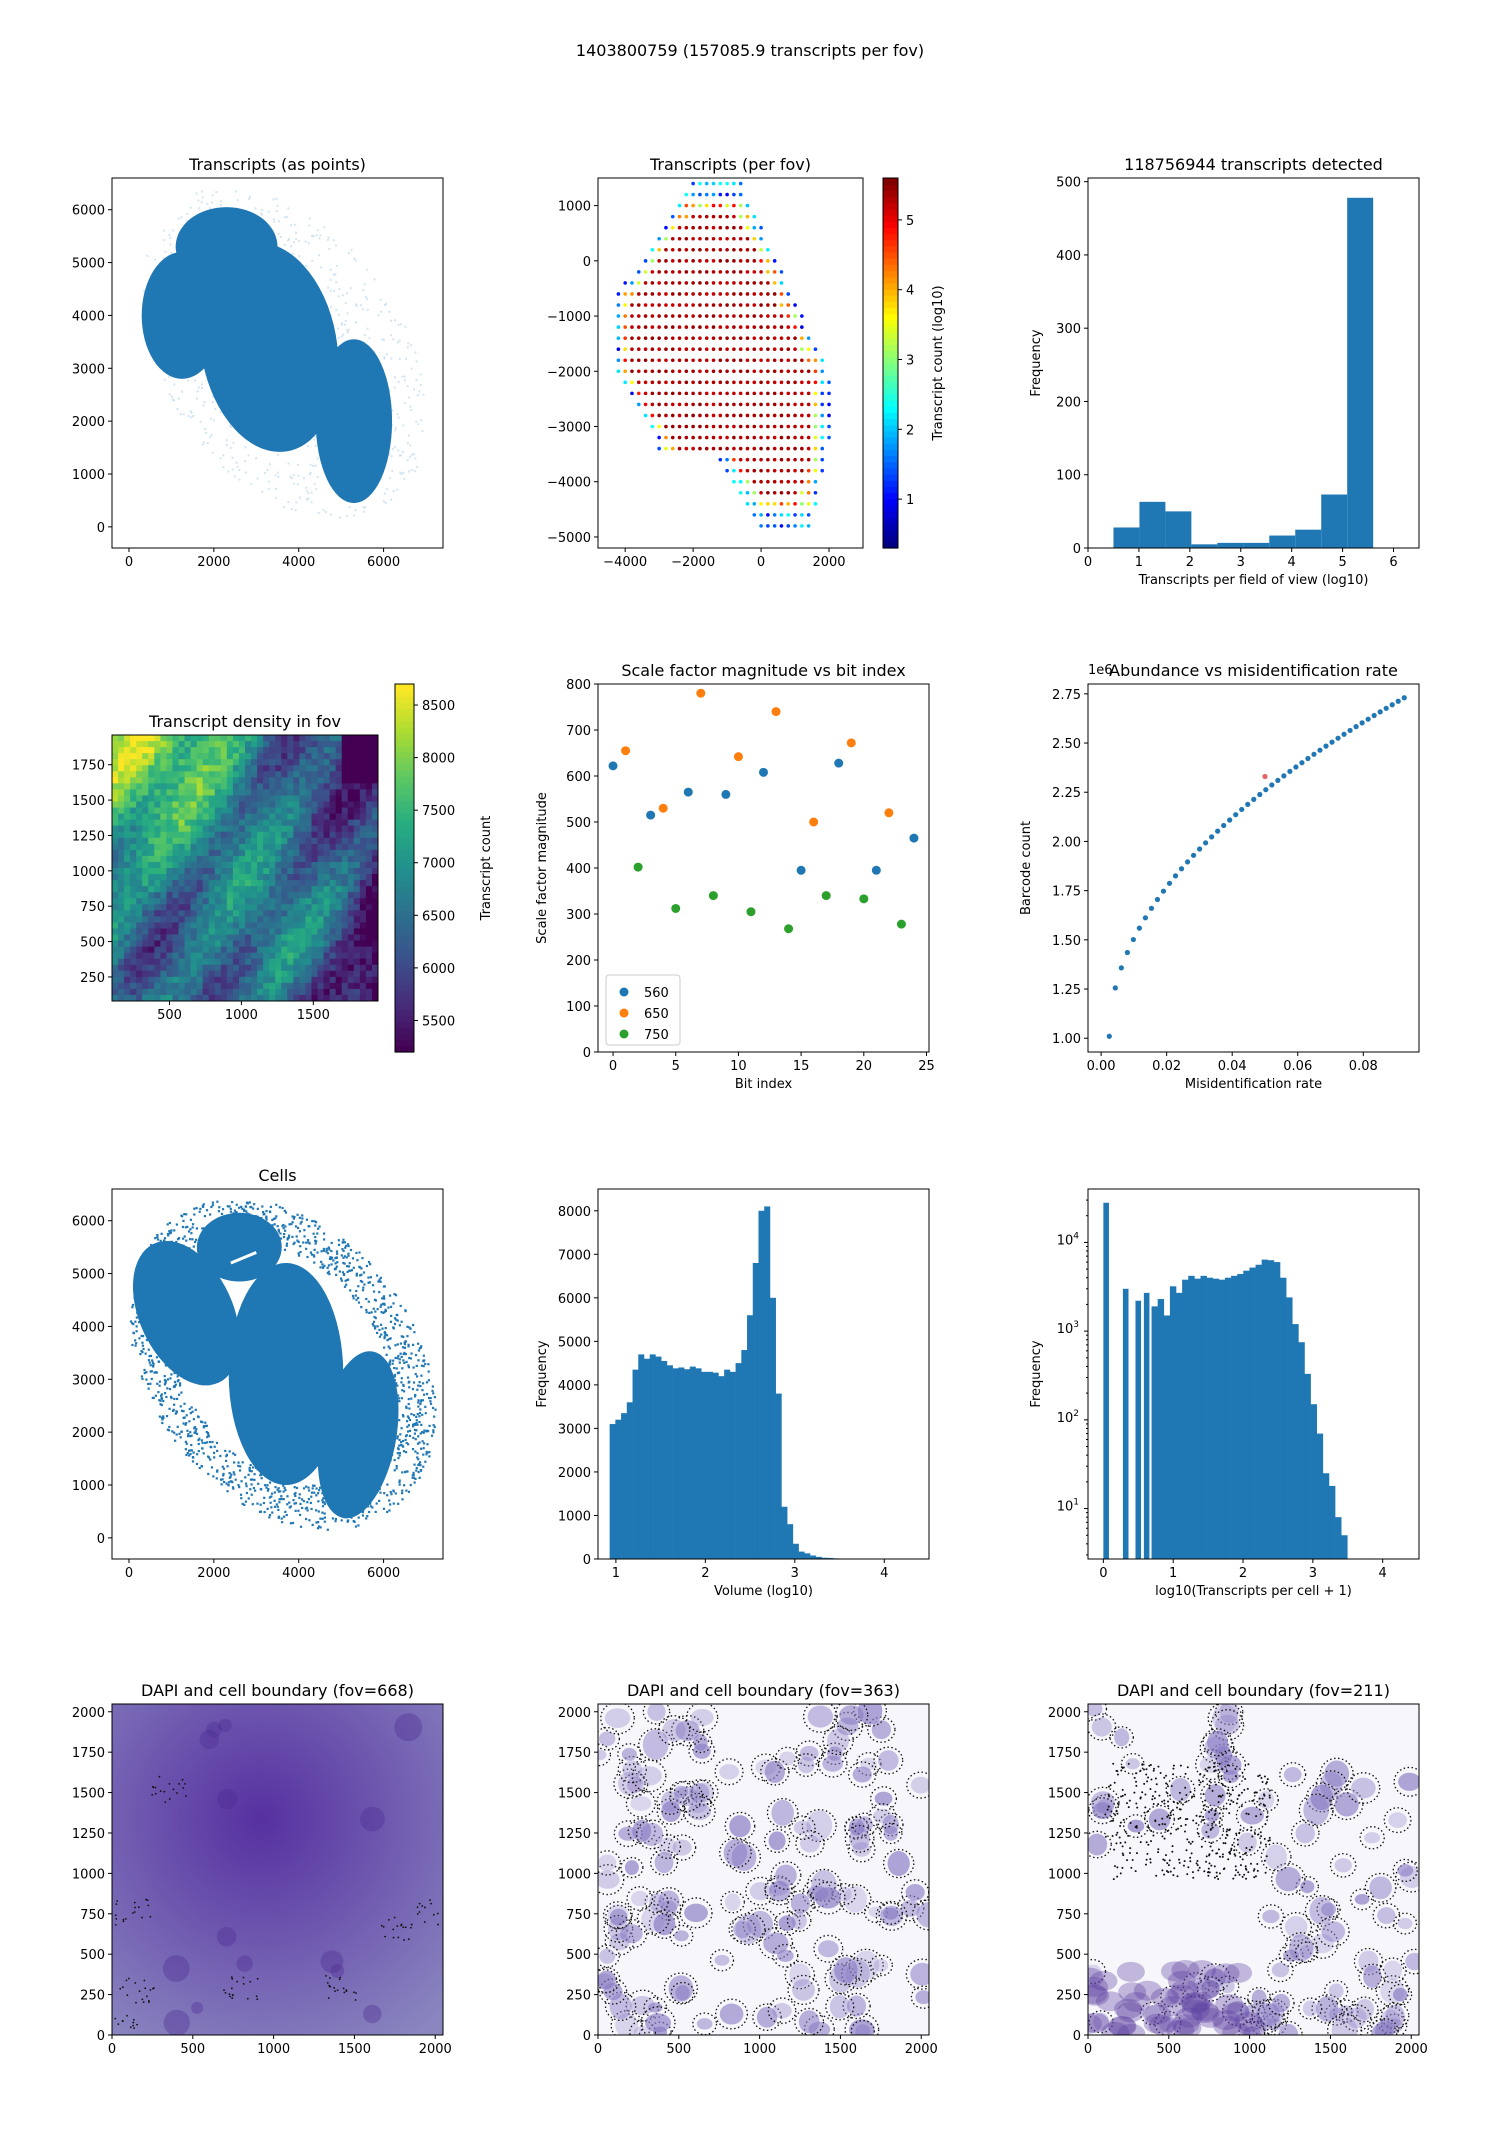  What do you see at coordinates (1253, 1084) in the screenshot?
I see `x-axis-label: Misidentification rate` at bounding box center [1253, 1084].